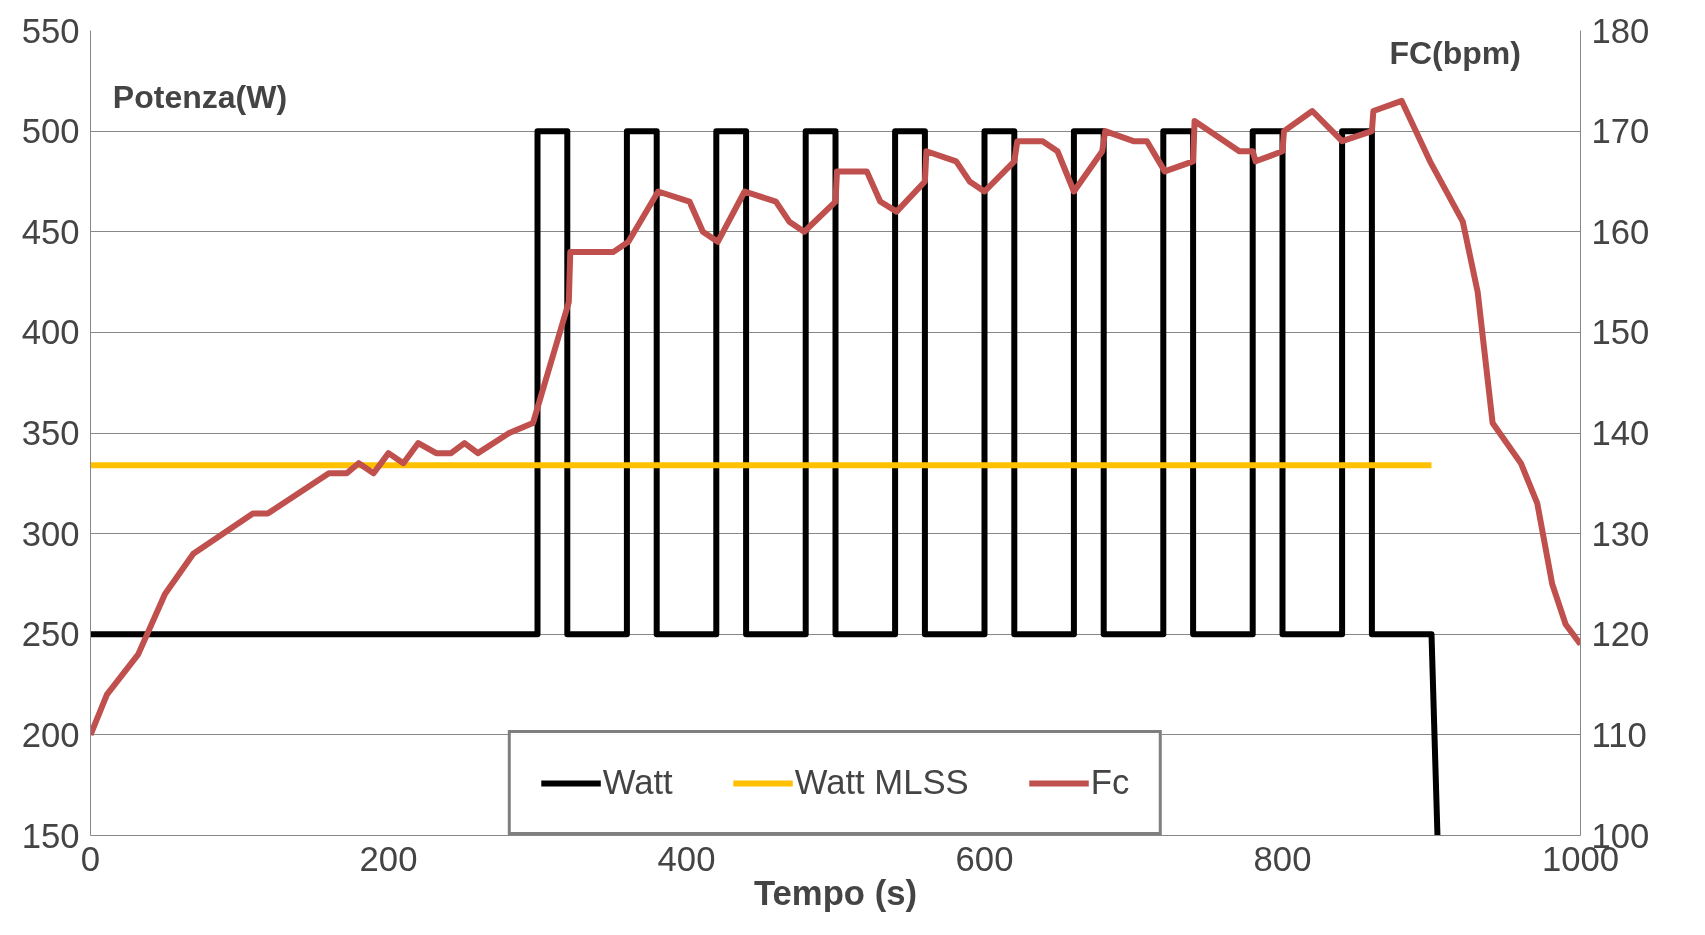 The image size is (1705, 935). Describe the element at coordinates (200, 96) in the screenshot. I see `y-axis-title: Potenza(W)` at that location.